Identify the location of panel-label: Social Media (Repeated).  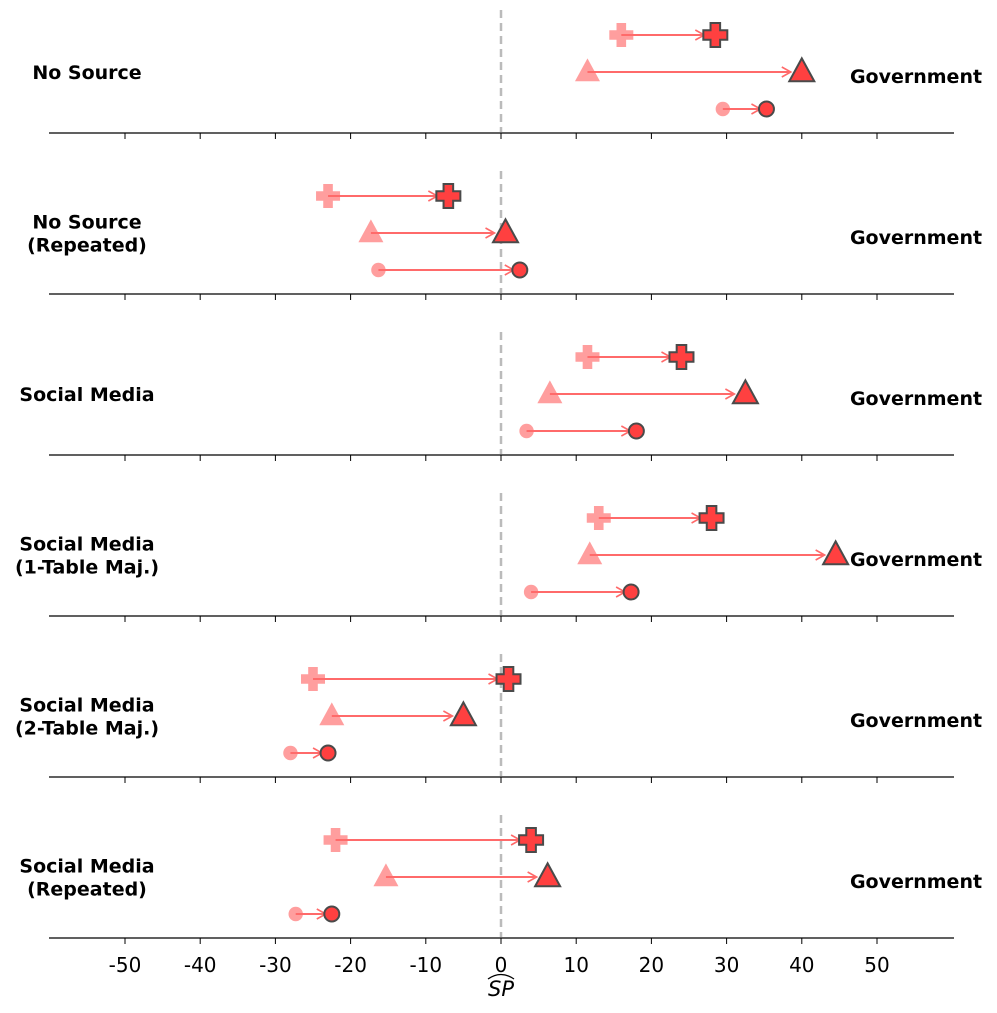
(86, 878).